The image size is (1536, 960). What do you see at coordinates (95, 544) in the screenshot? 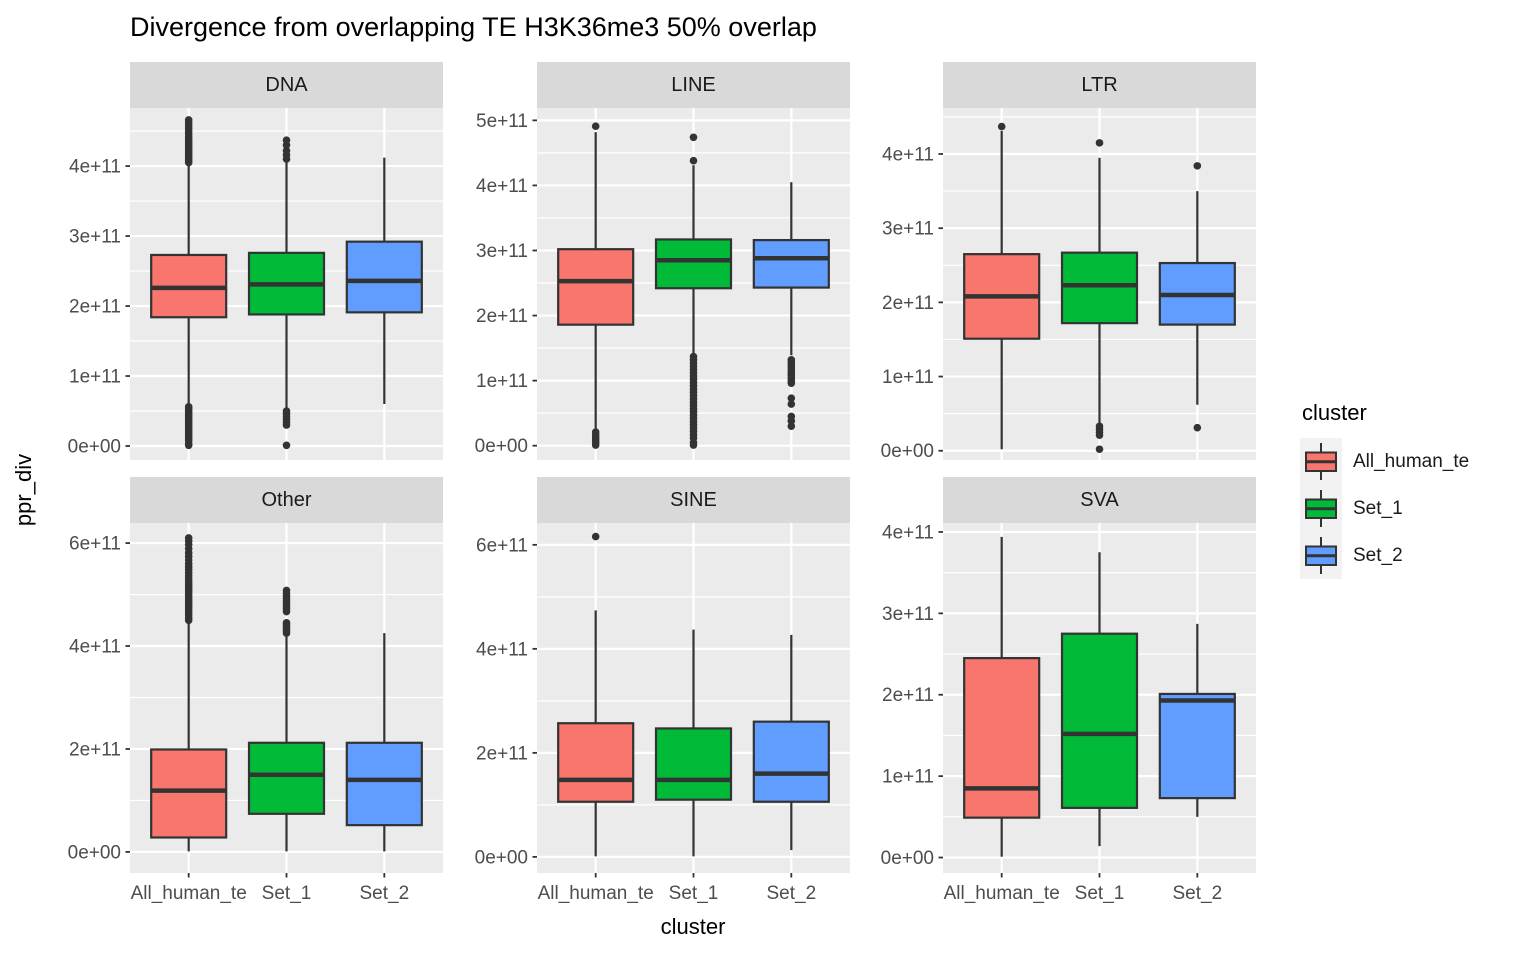
I see `y-tick-label: 6e+11` at bounding box center [95, 544].